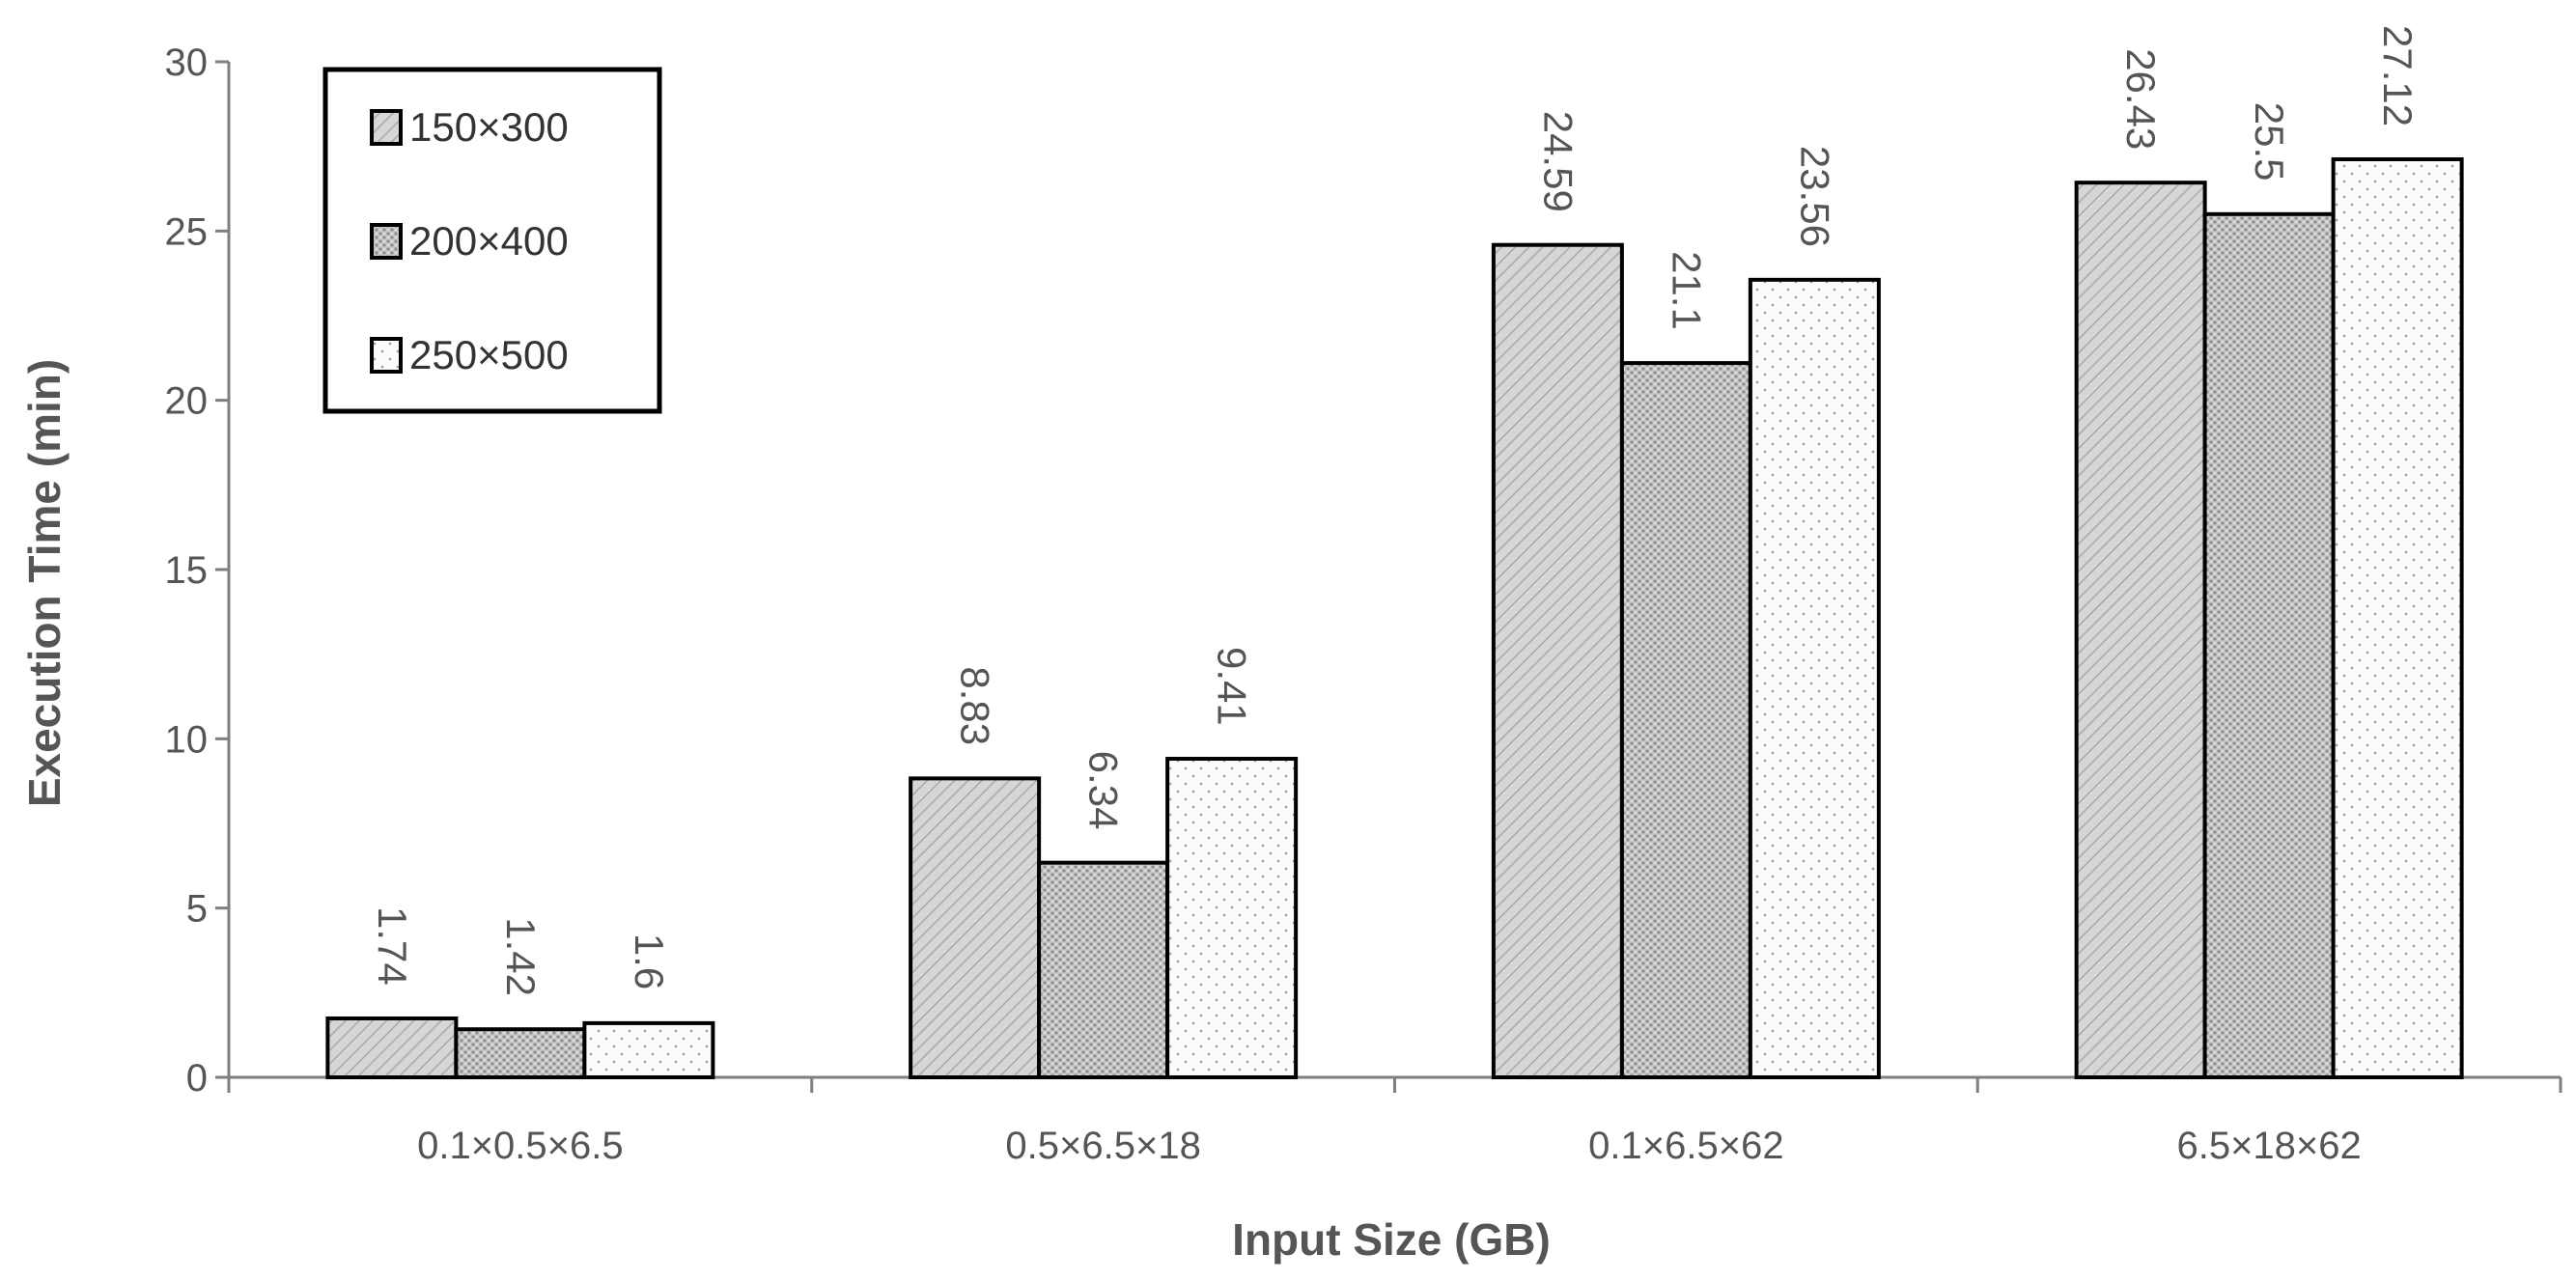 The height and width of the screenshot is (1281, 2576). Describe the element at coordinates (1558, 161) in the screenshot. I see `data-label: 24.59` at that location.